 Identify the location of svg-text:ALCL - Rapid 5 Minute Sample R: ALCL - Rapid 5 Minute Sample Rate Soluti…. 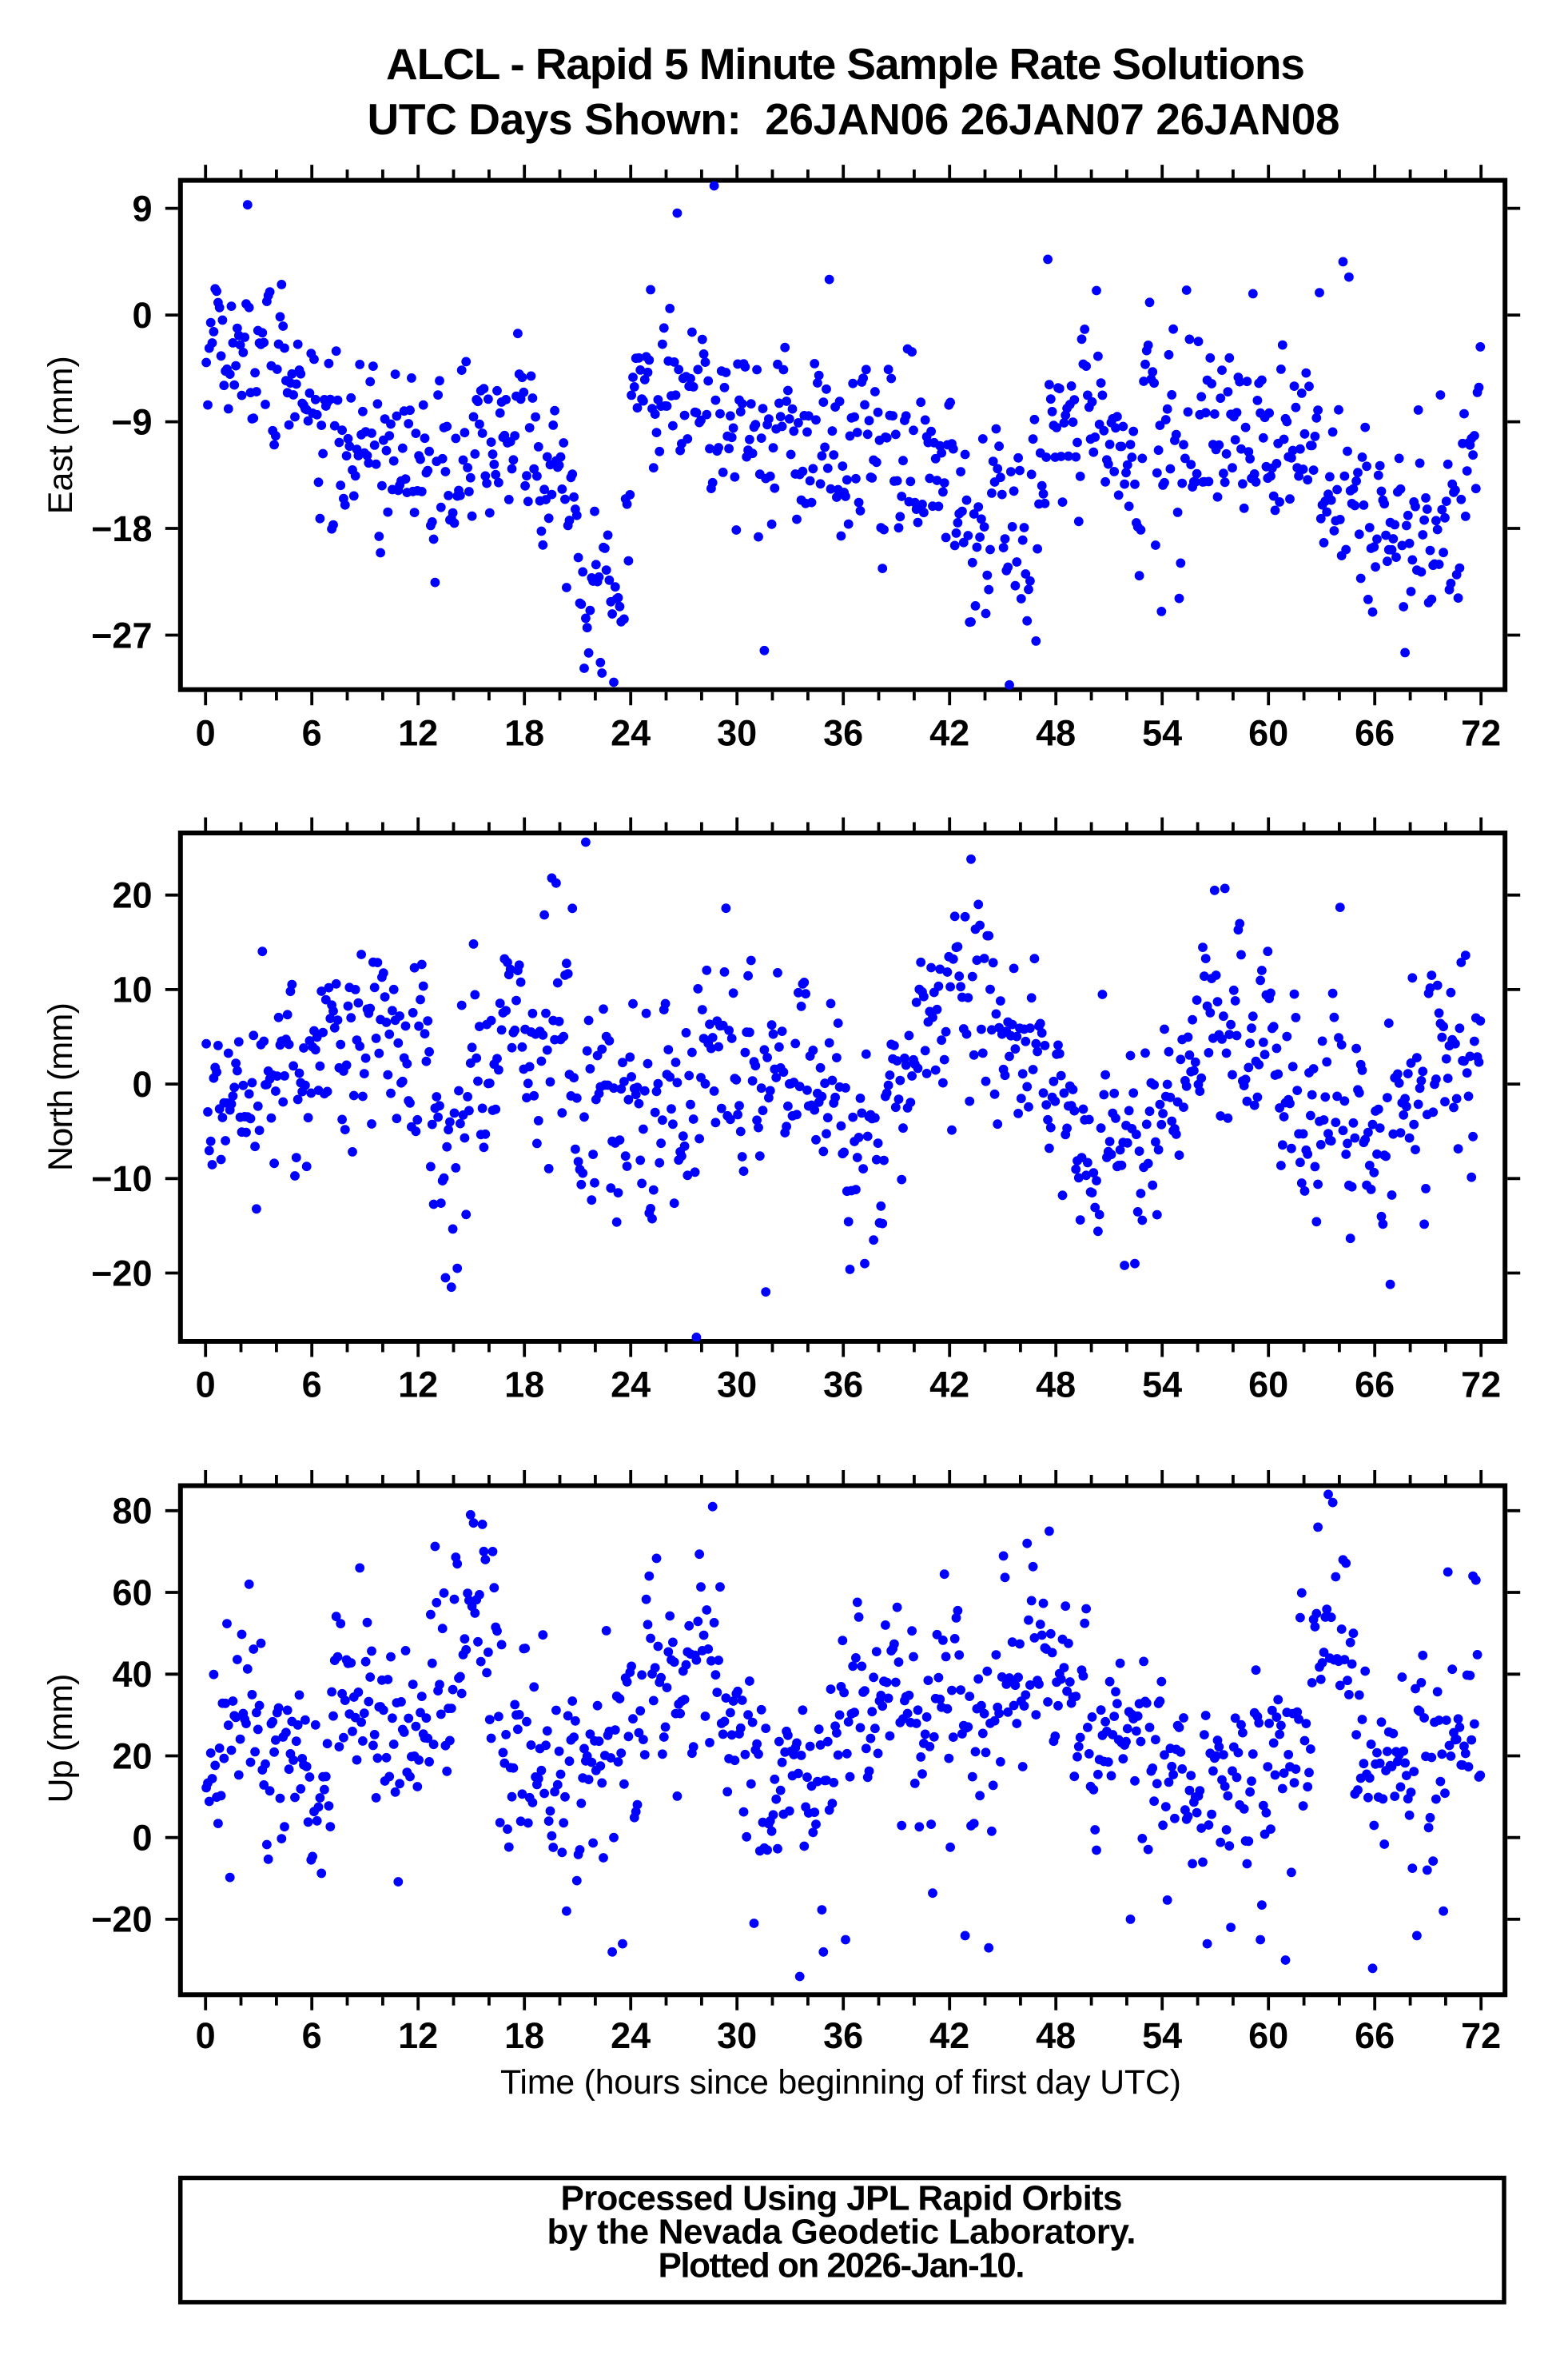
(845, 64).